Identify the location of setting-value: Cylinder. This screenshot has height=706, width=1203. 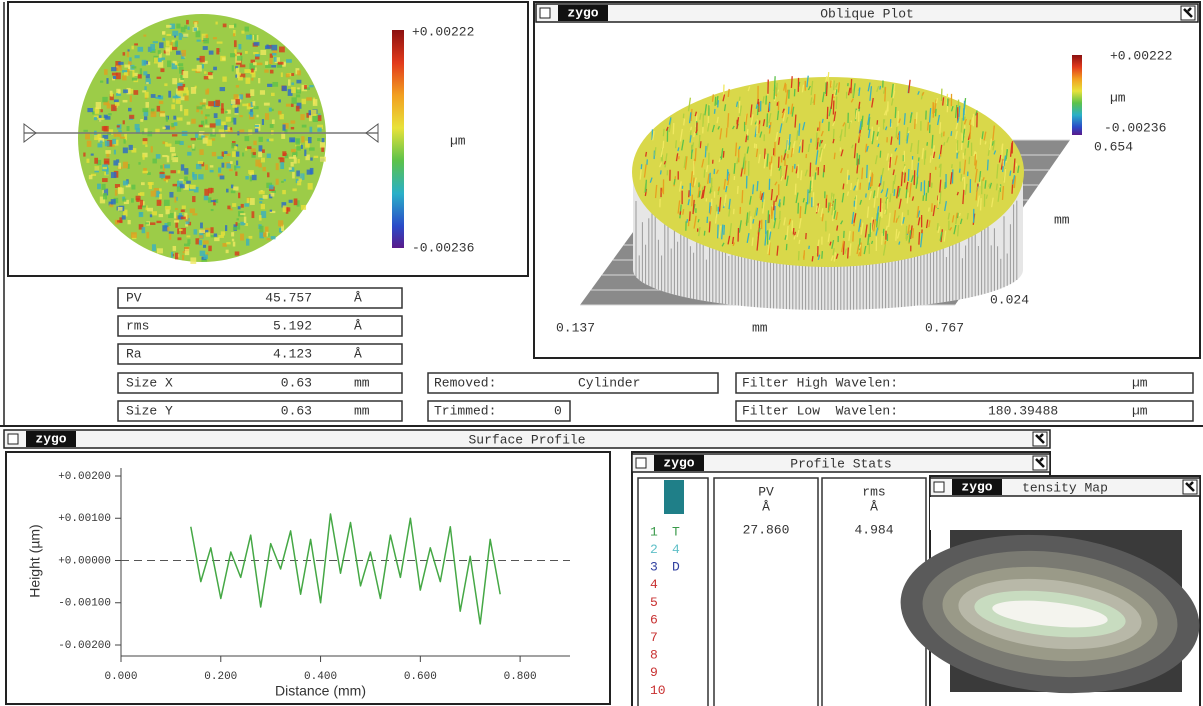
(609, 382).